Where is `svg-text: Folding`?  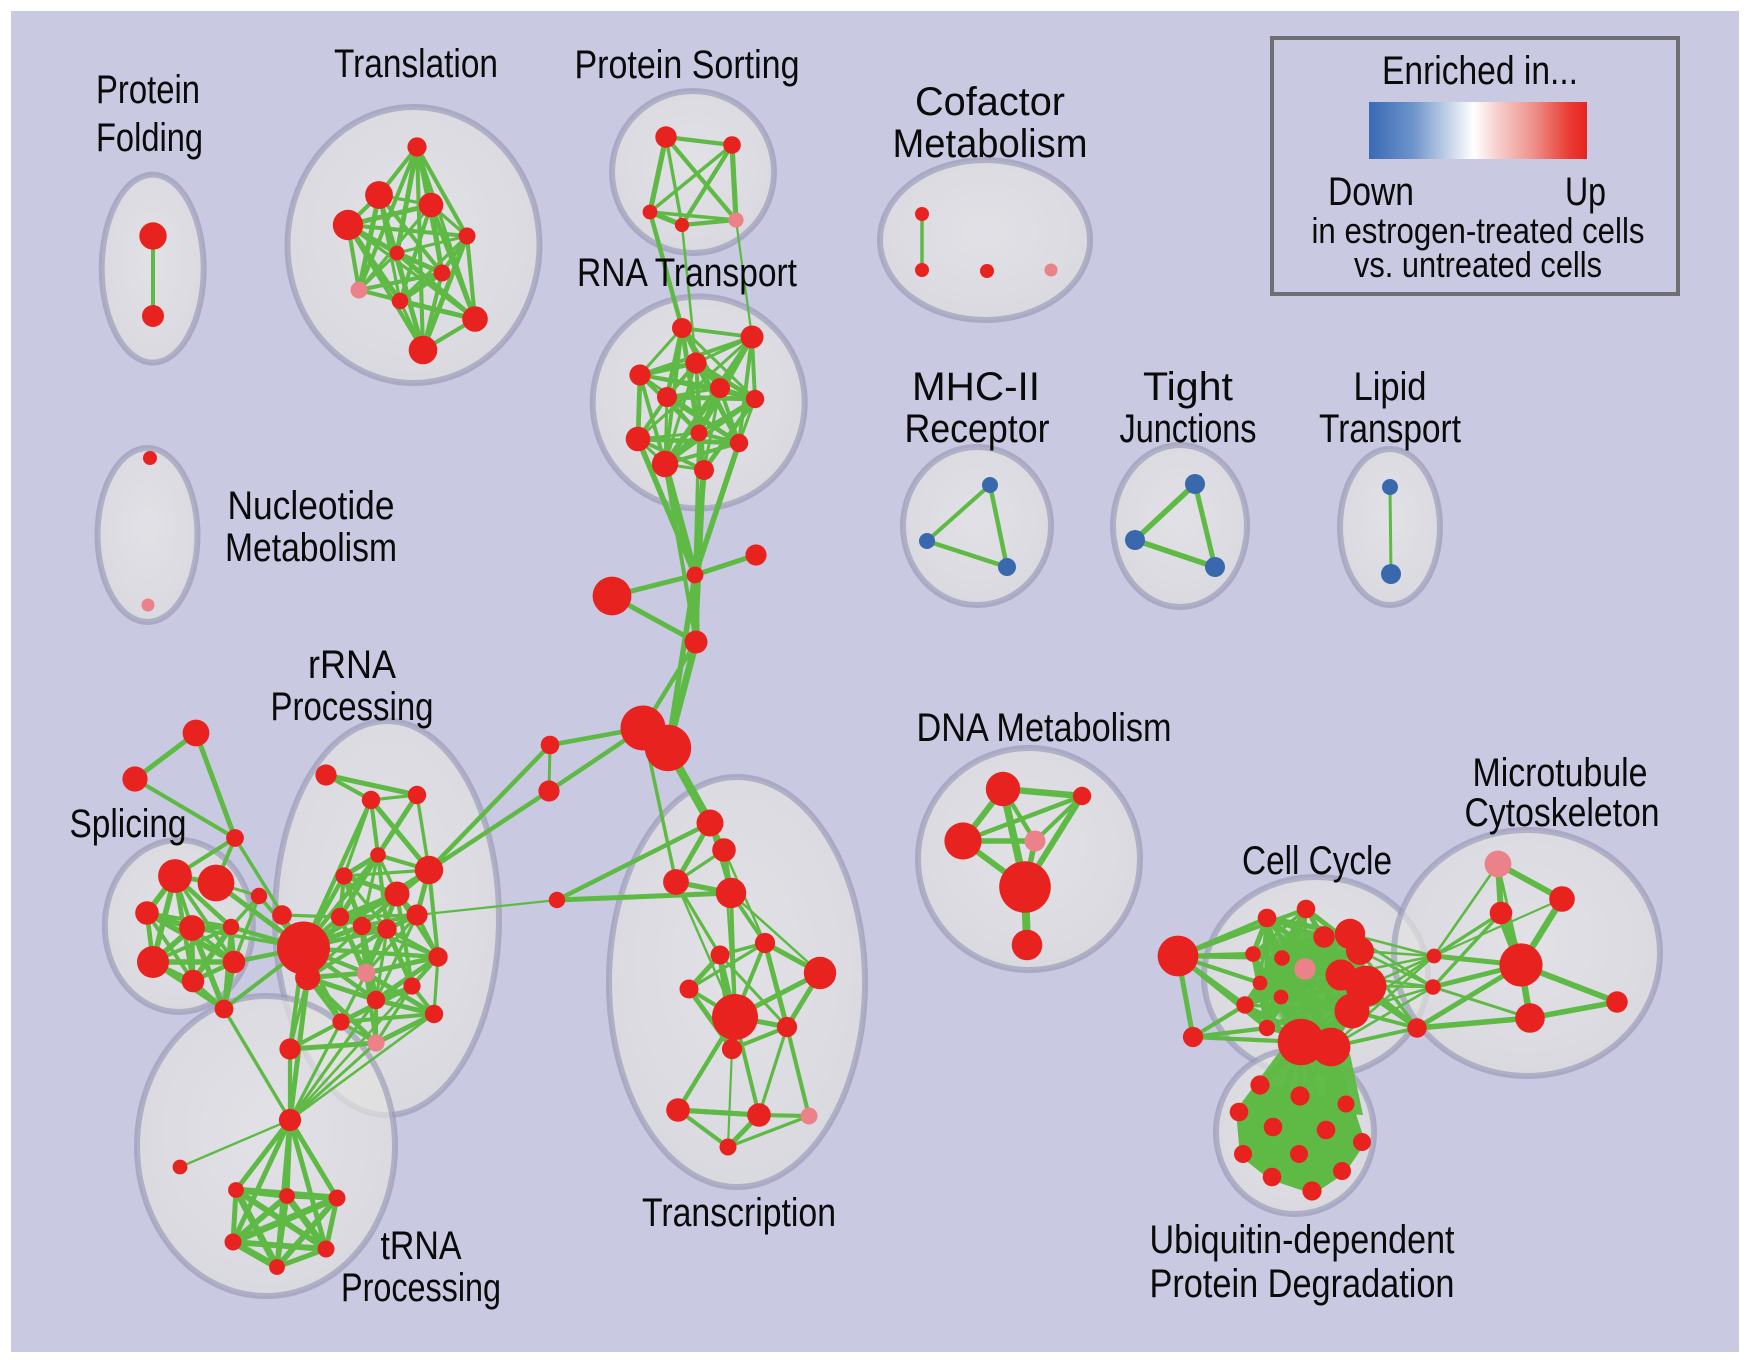 svg-text: Folding is located at coordinates (149, 138).